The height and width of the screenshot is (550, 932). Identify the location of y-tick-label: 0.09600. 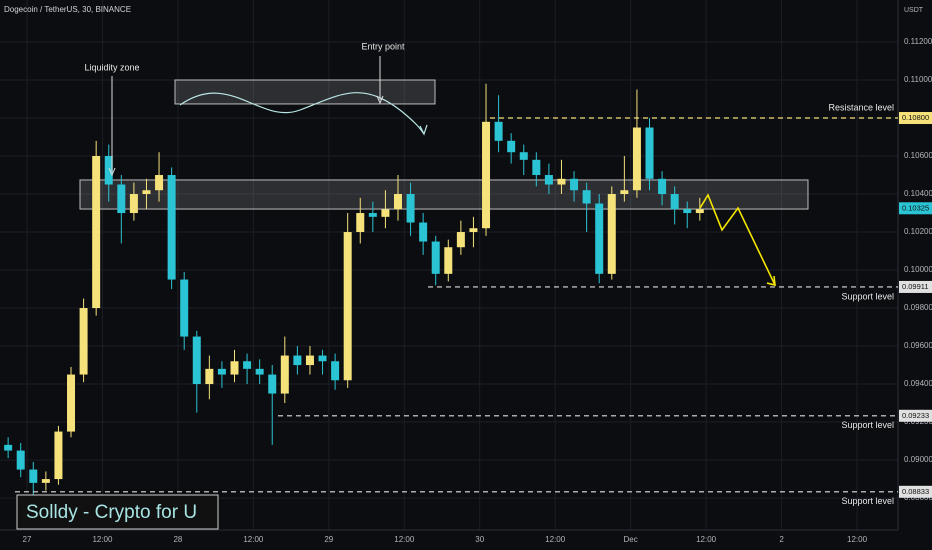
(918, 345).